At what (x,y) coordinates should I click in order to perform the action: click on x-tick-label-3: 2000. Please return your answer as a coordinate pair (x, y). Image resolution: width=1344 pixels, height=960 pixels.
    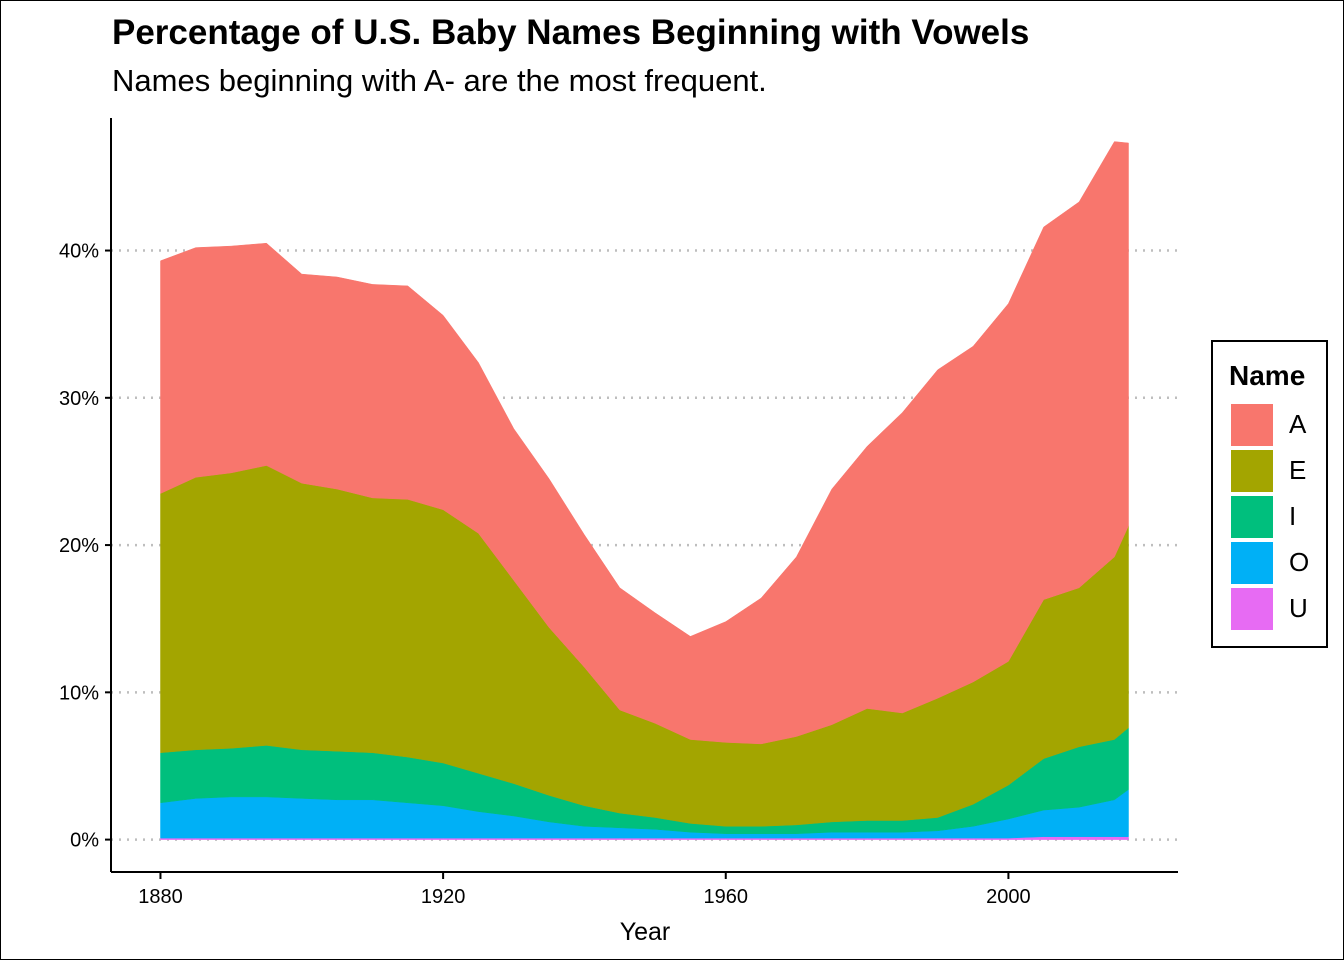
    Looking at the image, I should click on (1008, 897).